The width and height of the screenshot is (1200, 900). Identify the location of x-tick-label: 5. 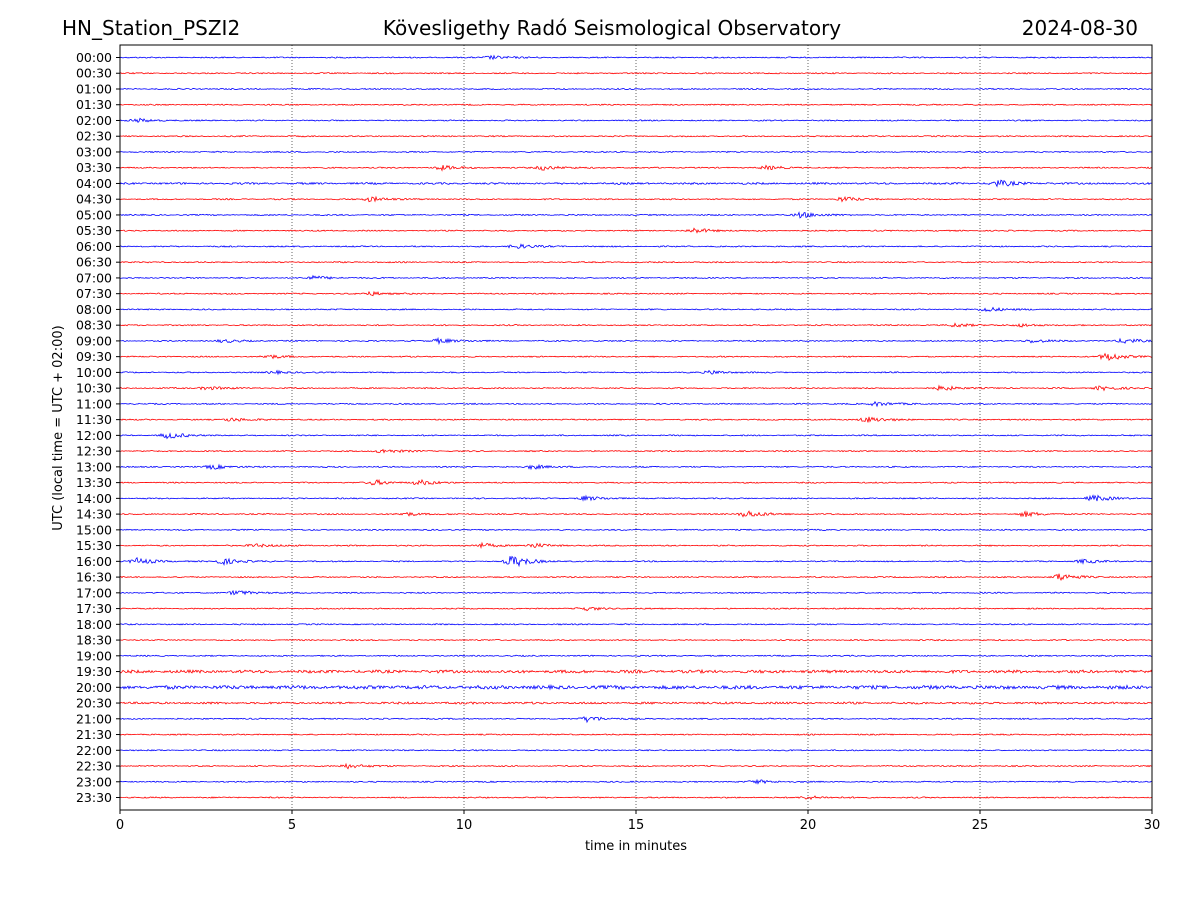
(292, 825).